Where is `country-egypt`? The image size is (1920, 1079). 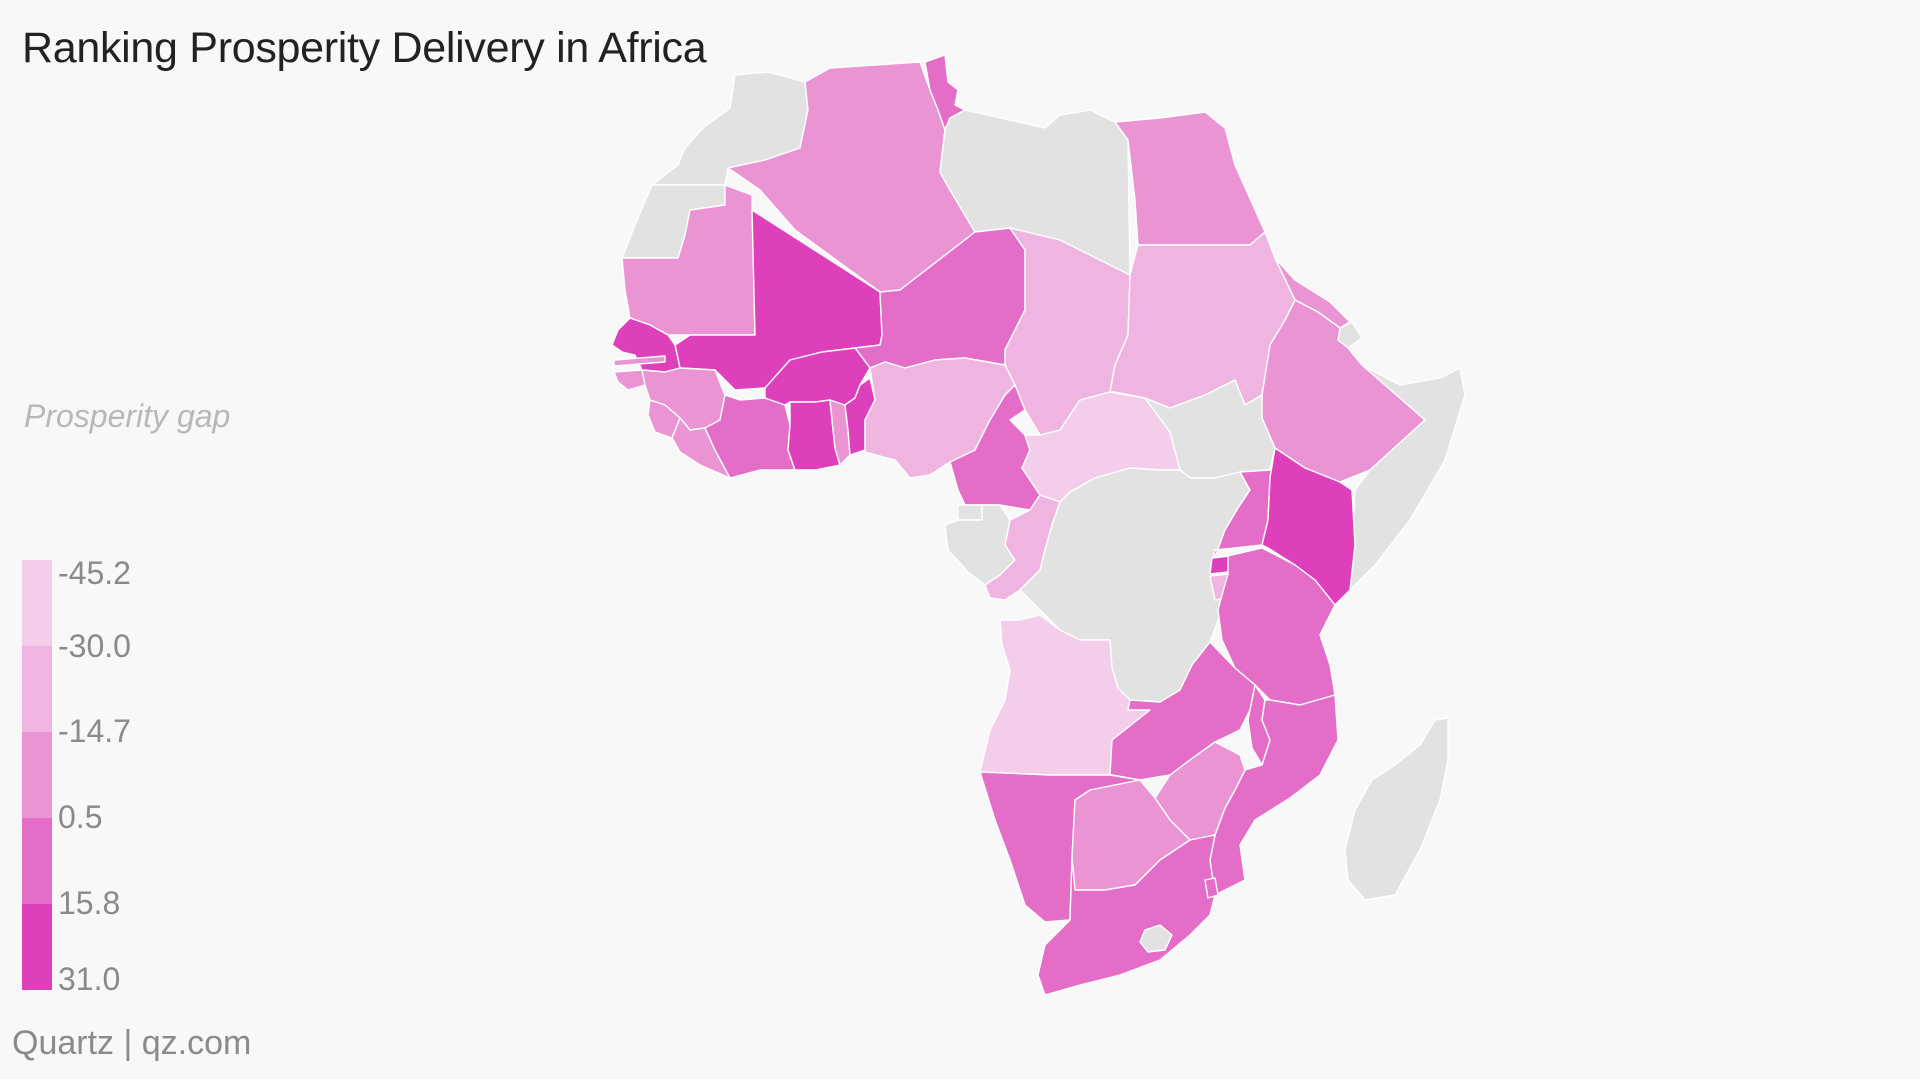 country-egypt is located at coordinates (1190, 178).